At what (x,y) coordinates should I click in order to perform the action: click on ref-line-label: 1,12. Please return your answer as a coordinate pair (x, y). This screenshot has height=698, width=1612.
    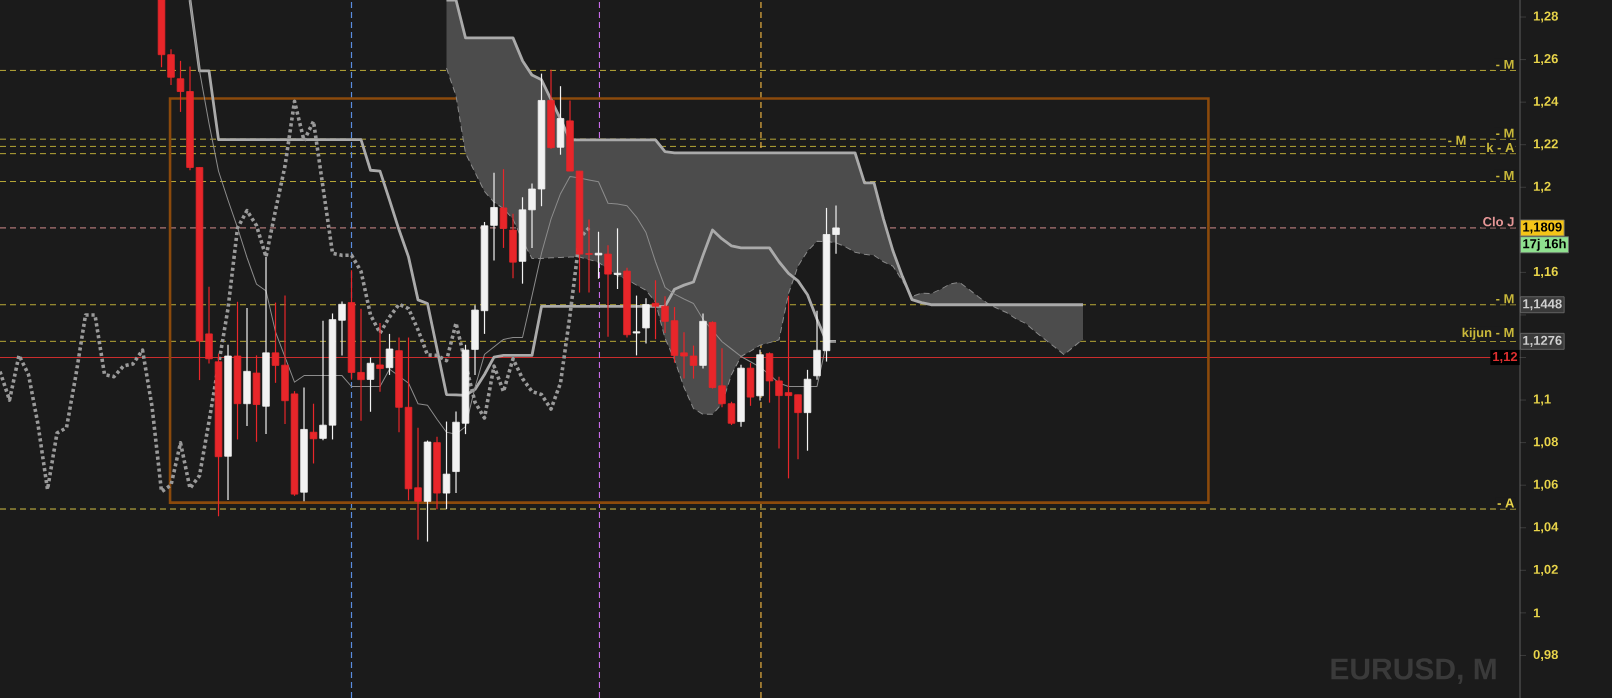
    Looking at the image, I should click on (1505, 357).